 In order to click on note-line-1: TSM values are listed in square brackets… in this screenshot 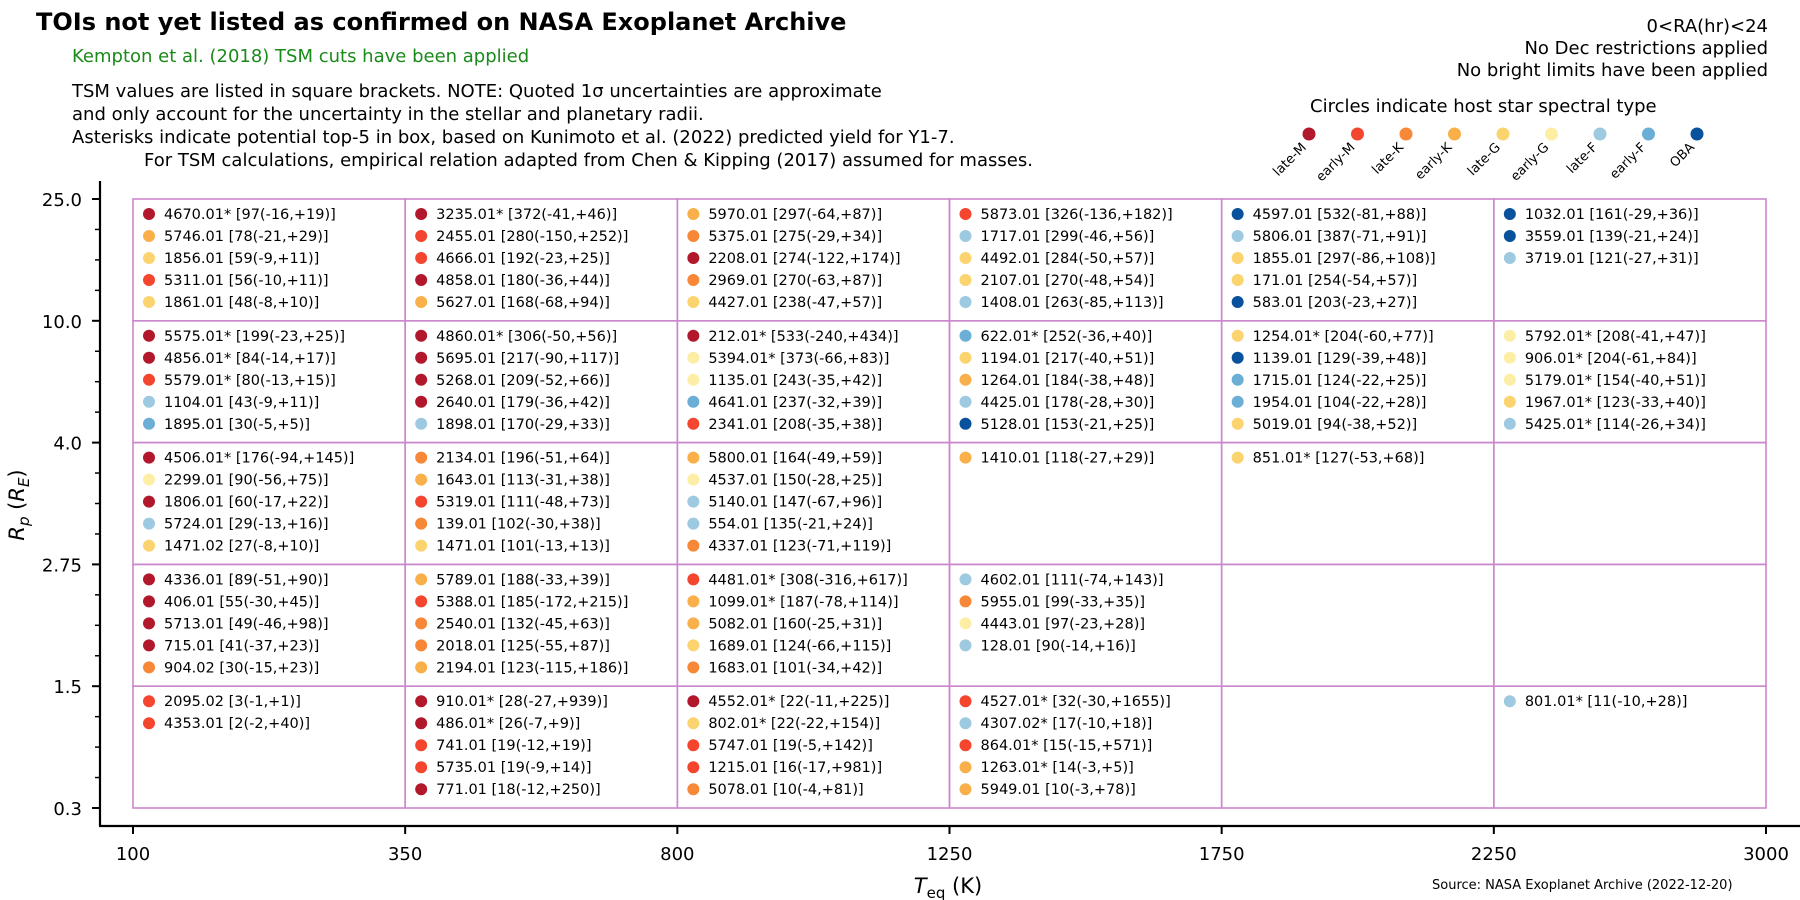, I will do `click(477, 91)`.